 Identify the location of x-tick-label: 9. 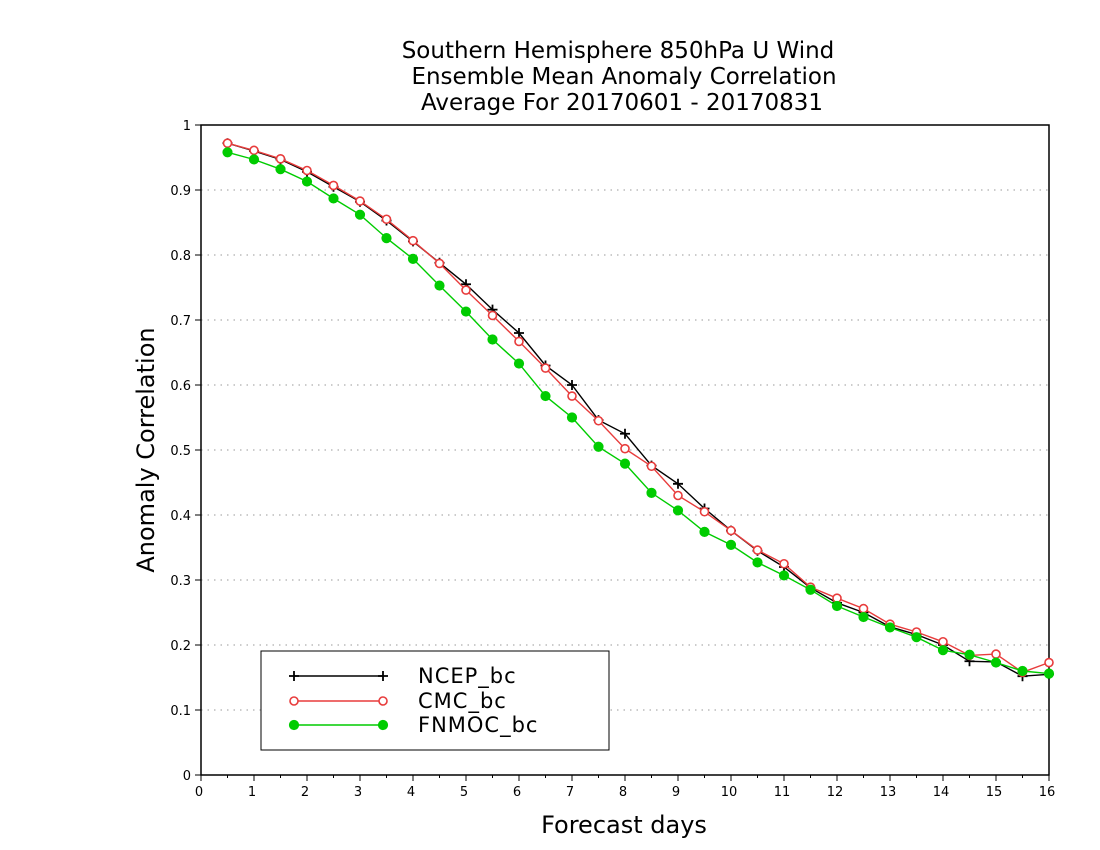
(676, 792).